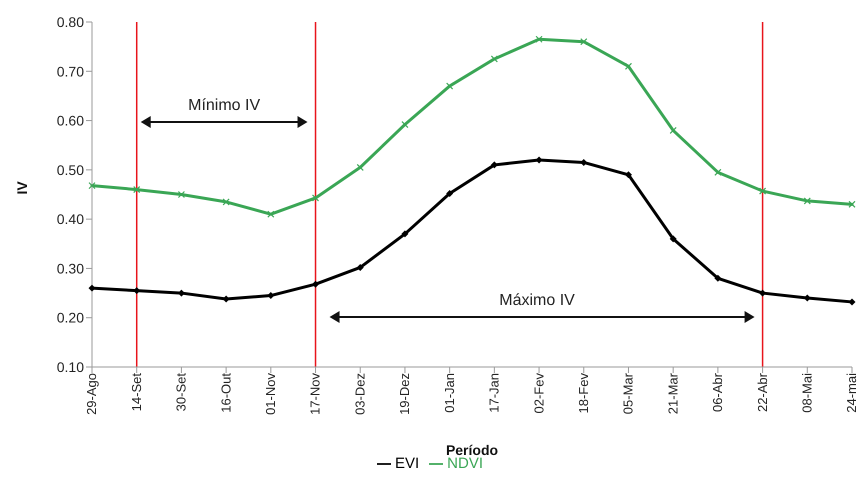  Describe the element at coordinates (537, 300) in the screenshot. I see `annotation: Máximo IV` at that location.